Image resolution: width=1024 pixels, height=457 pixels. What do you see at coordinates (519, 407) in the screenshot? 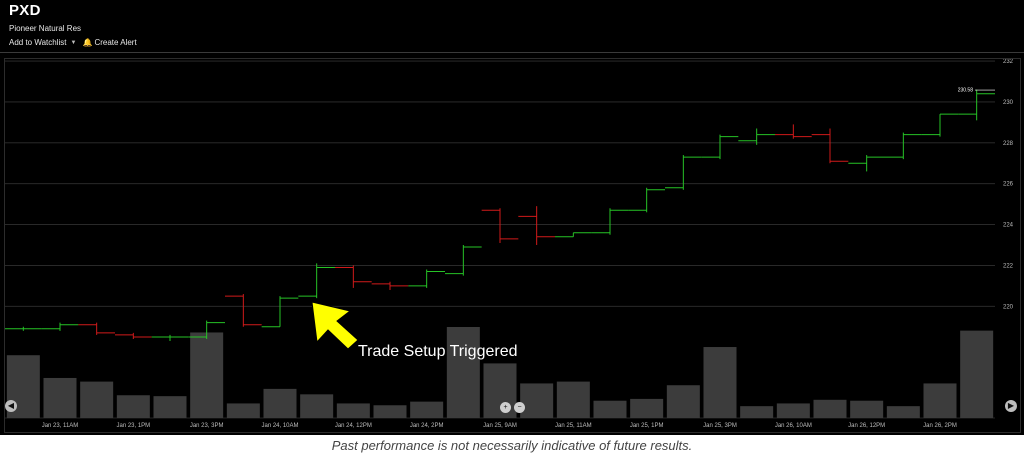
I see `zoom-out-icon: −` at bounding box center [519, 407].